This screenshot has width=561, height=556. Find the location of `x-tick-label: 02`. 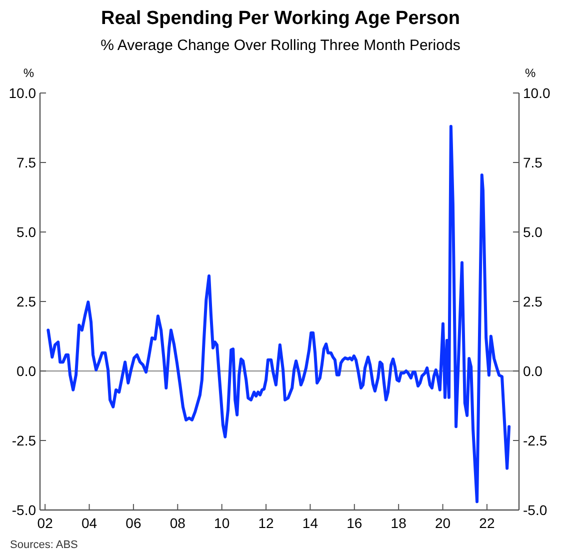

x-tick-label: 02 is located at coordinates (45, 523).